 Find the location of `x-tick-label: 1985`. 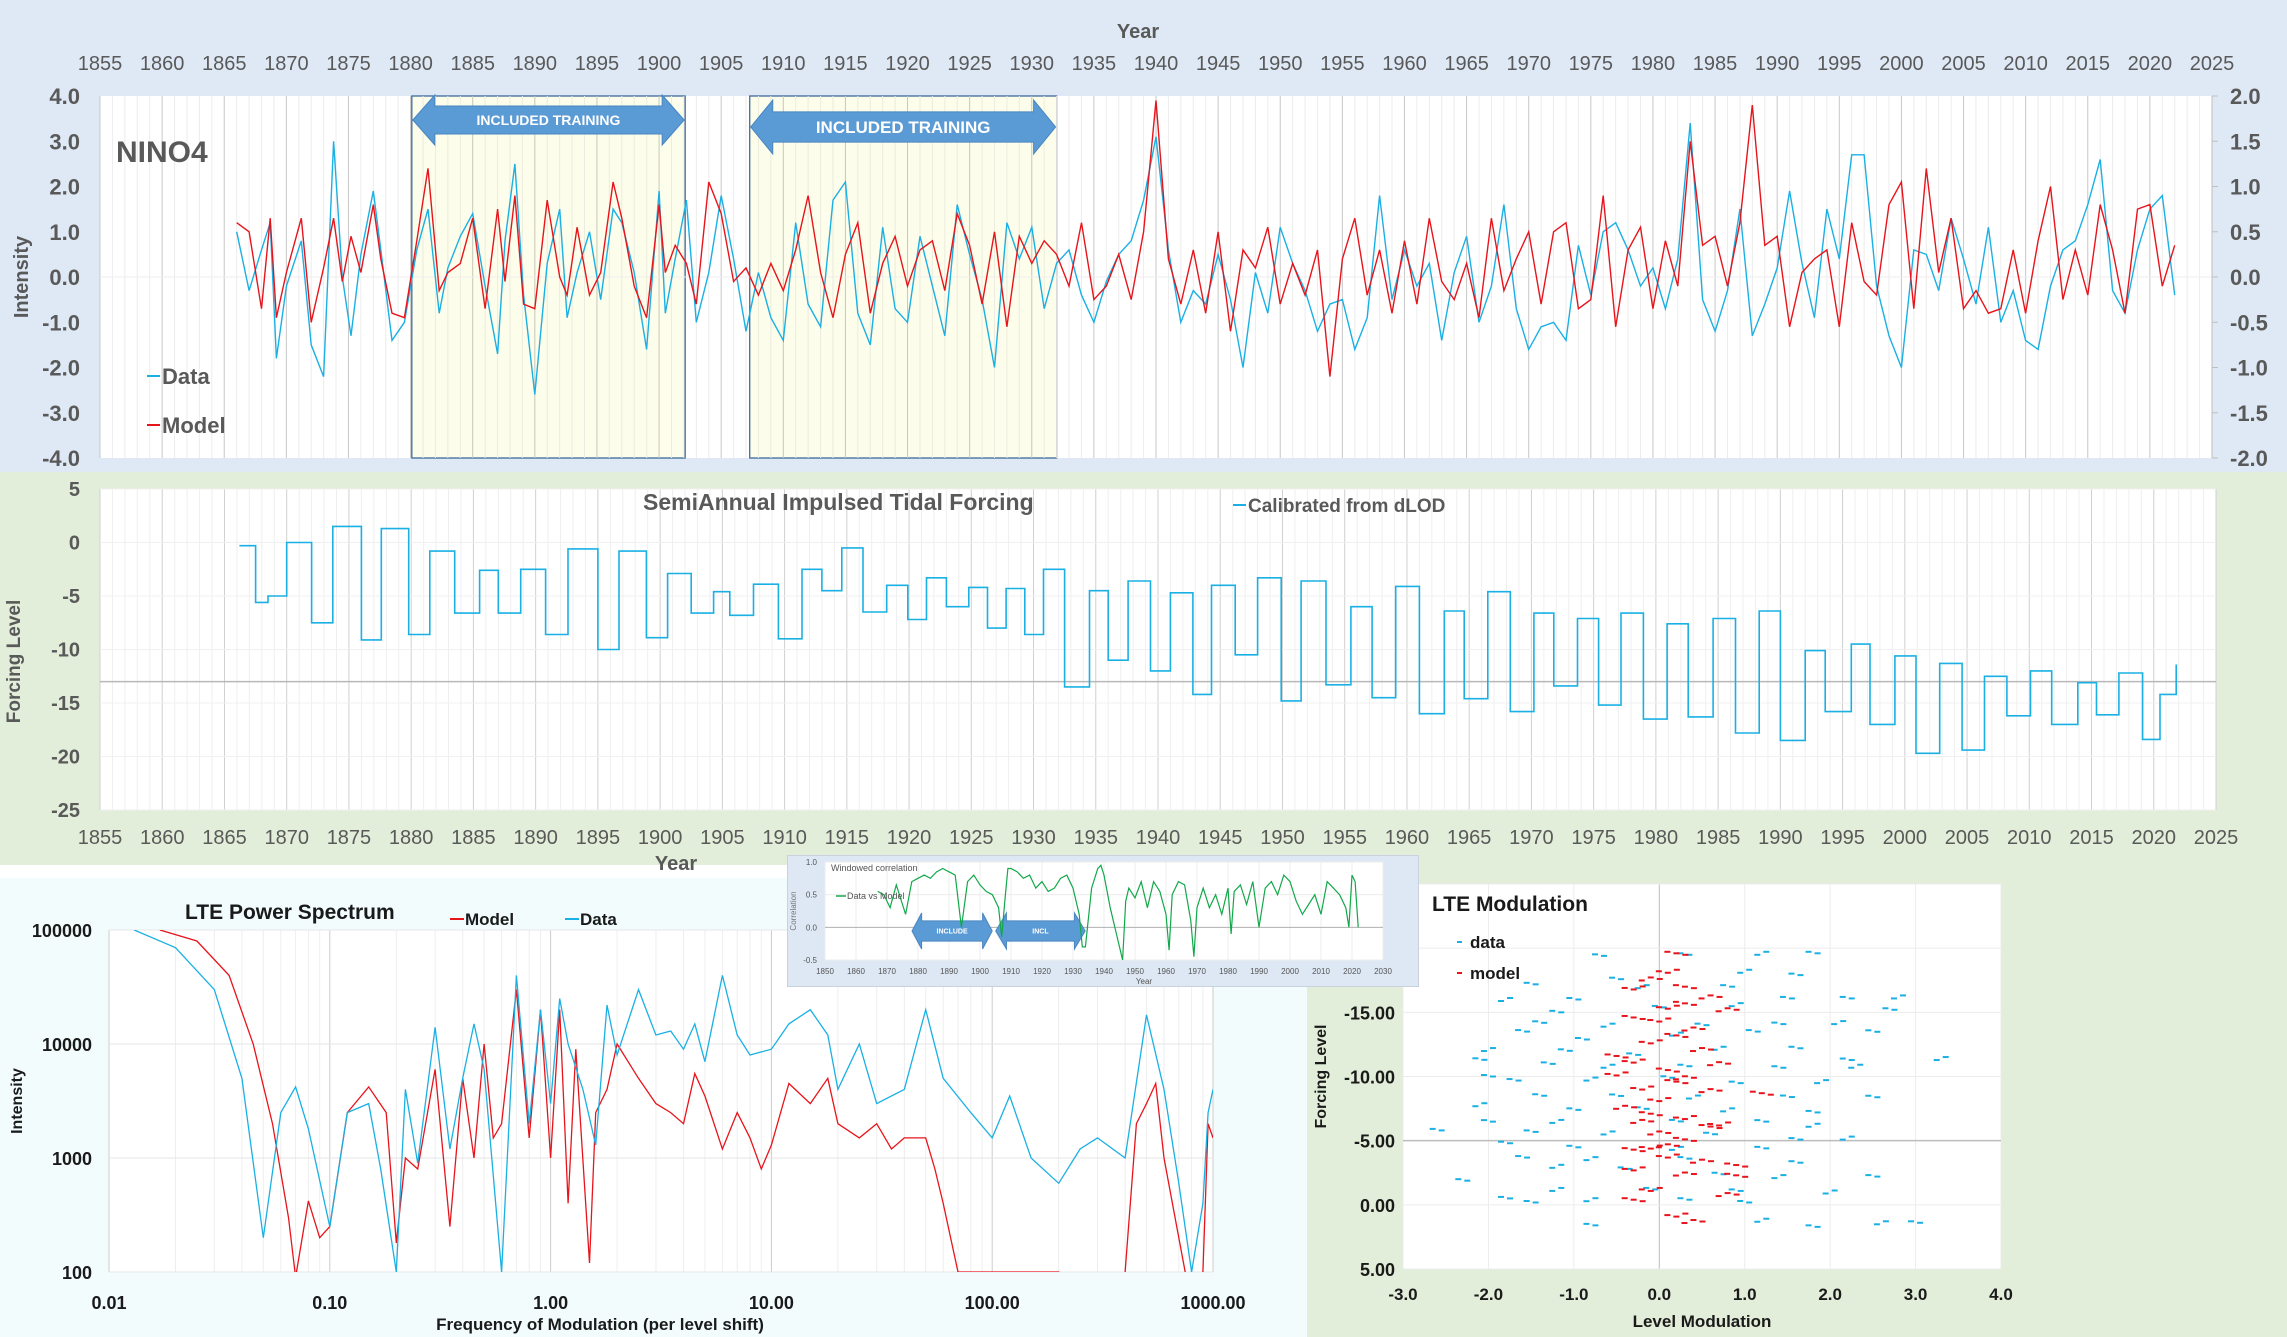

x-tick-label: 1985 is located at coordinates (1715, 64).